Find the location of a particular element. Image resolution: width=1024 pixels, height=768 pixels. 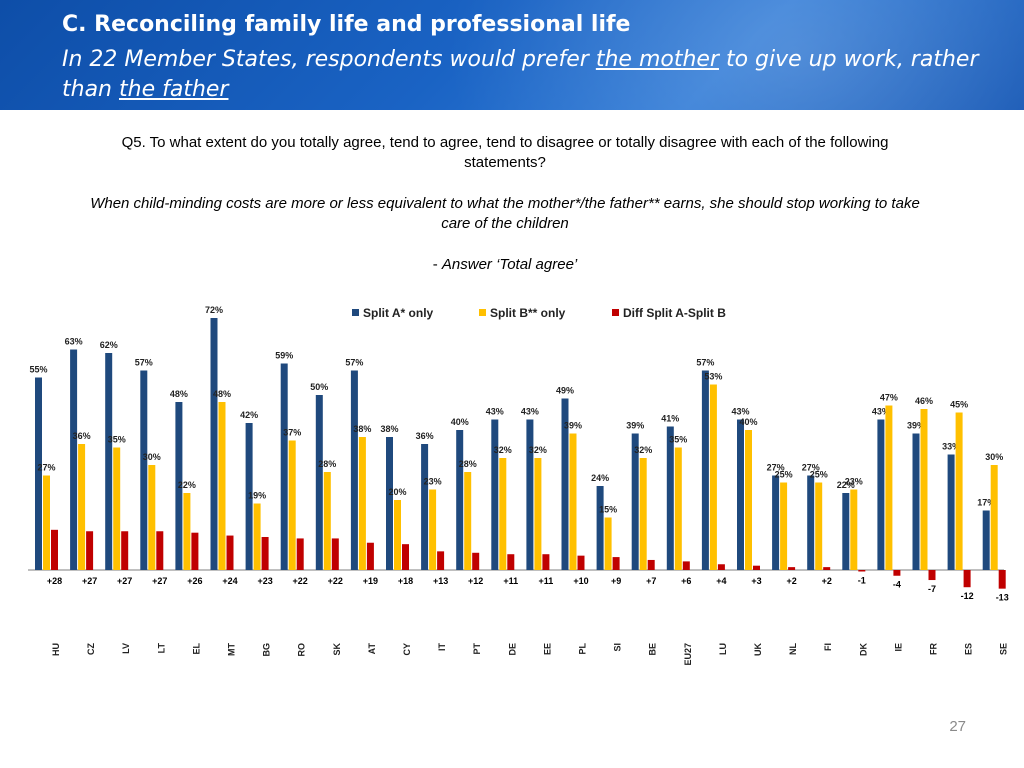

label-diff-SI: +9 is located at coordinates (616, 581).